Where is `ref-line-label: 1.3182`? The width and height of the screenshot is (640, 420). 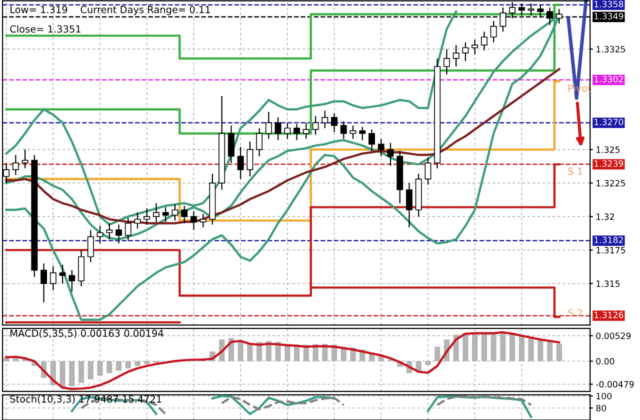 ref-line-label: 1.3182 is located at coordinates (608, 240).